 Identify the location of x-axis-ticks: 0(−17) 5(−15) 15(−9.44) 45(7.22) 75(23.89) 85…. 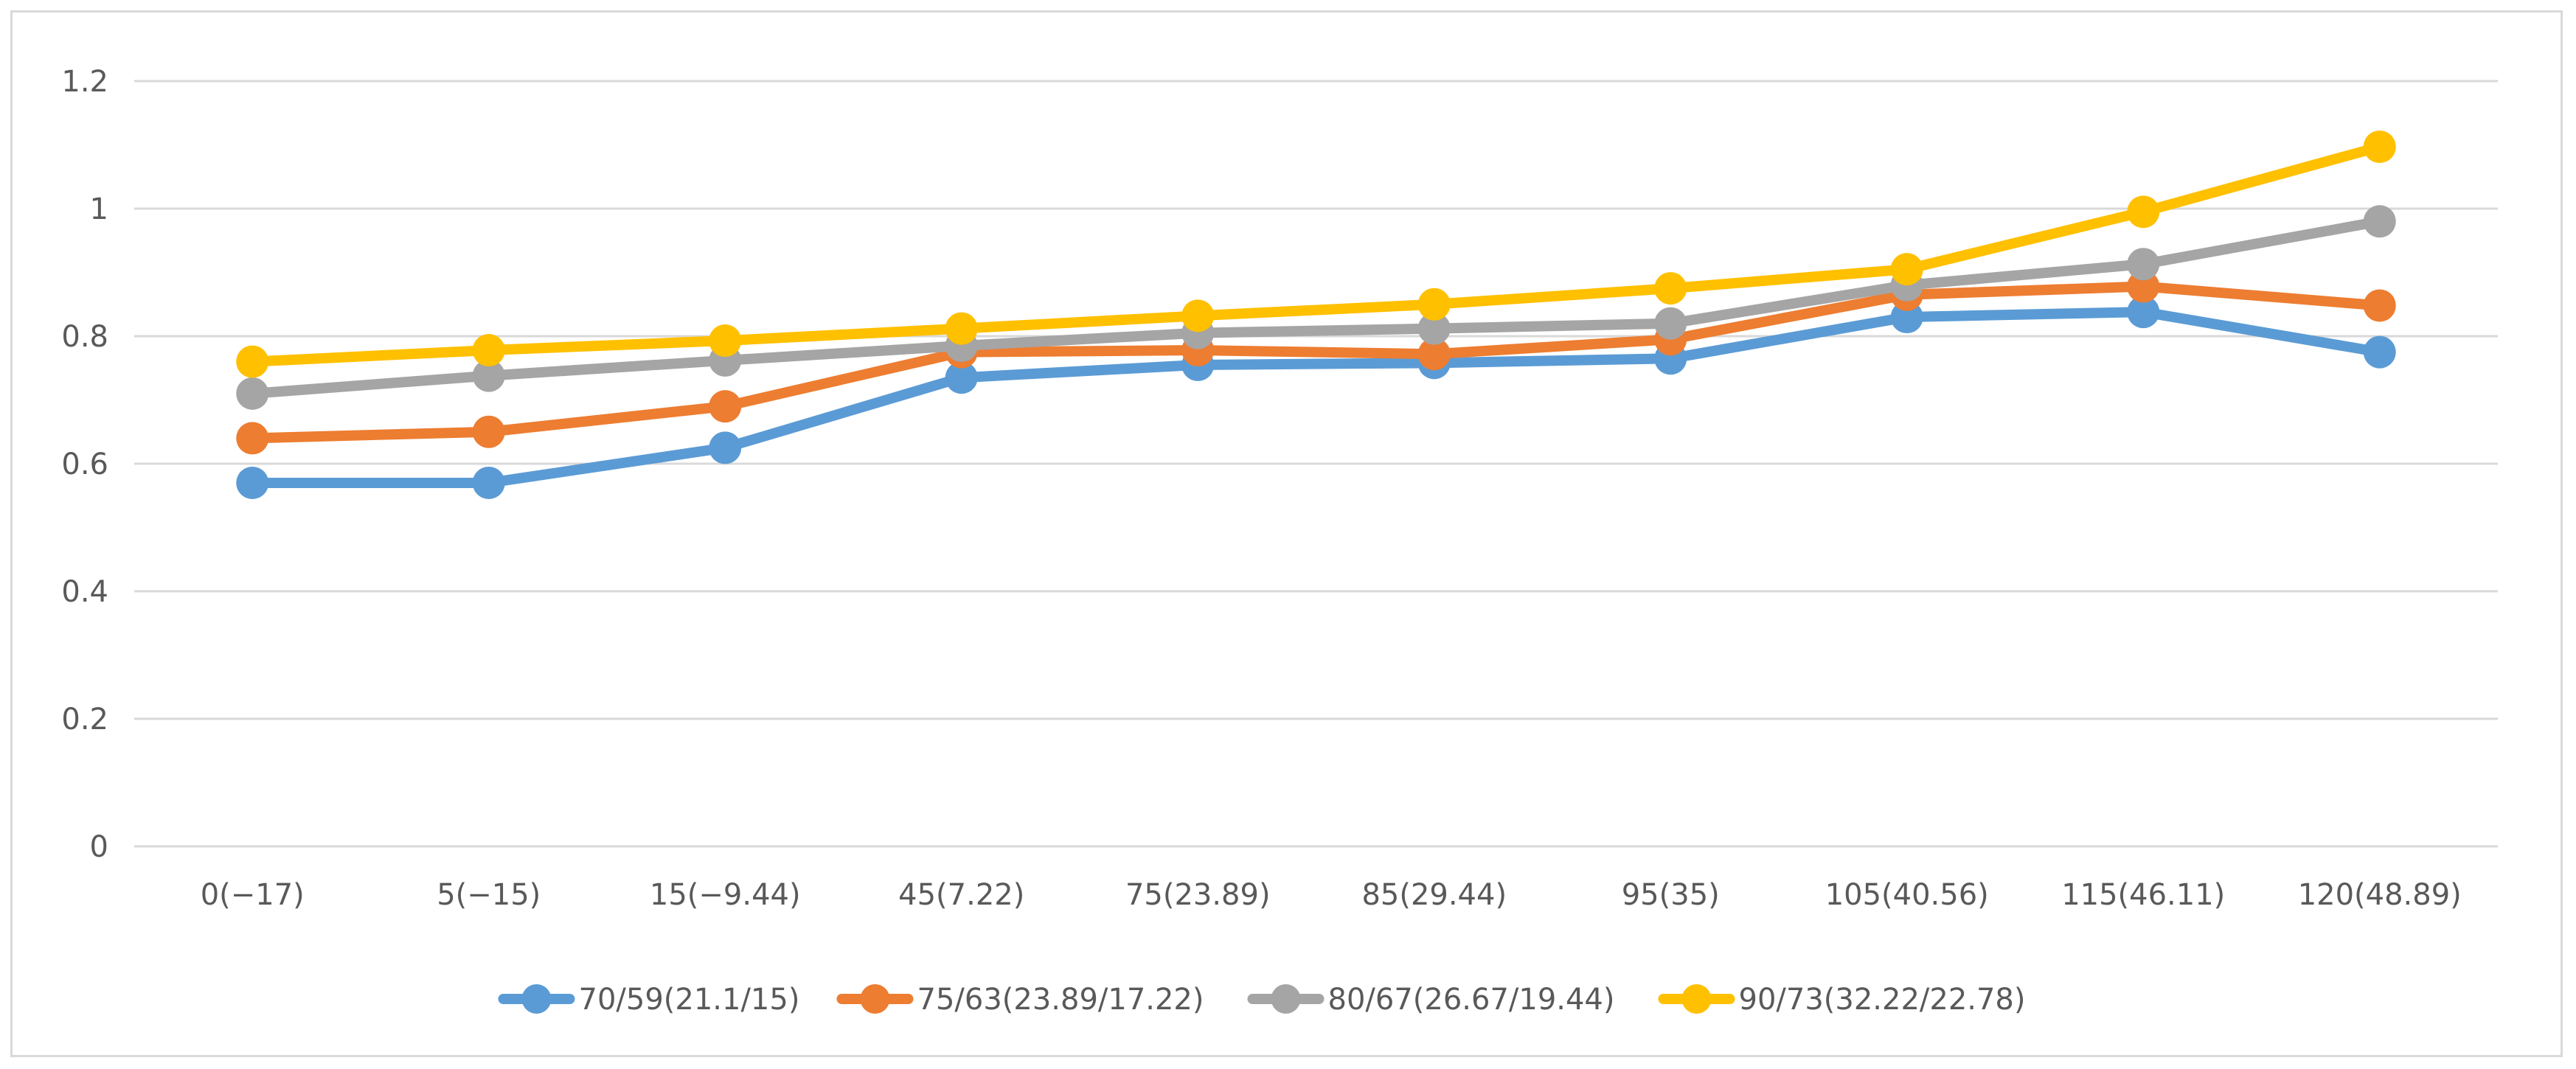
(1331, 895).